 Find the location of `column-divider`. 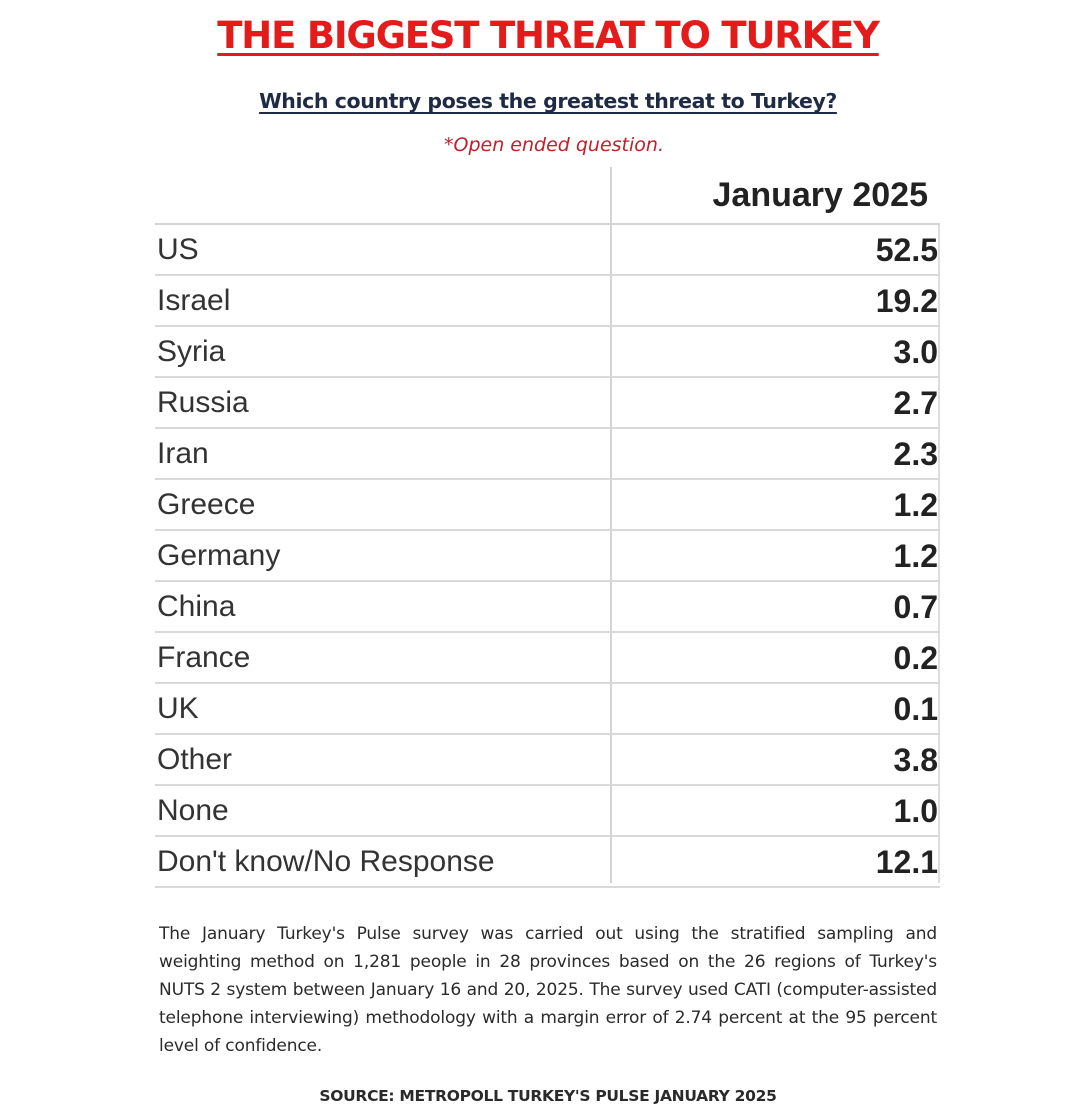

column-divider is located at coordinates (611, 525).